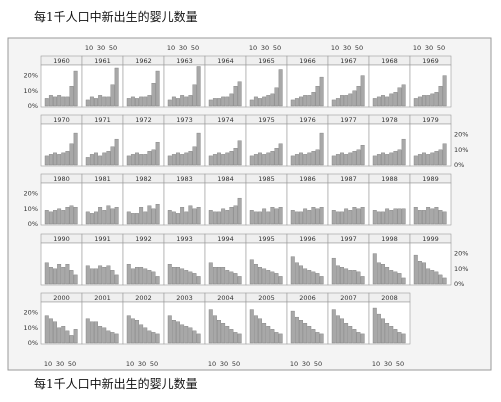  What do you see at coordinates (389, 298) in the screenshot?
I see `panel-year-label: 2008` at bounding box center [389, 298].